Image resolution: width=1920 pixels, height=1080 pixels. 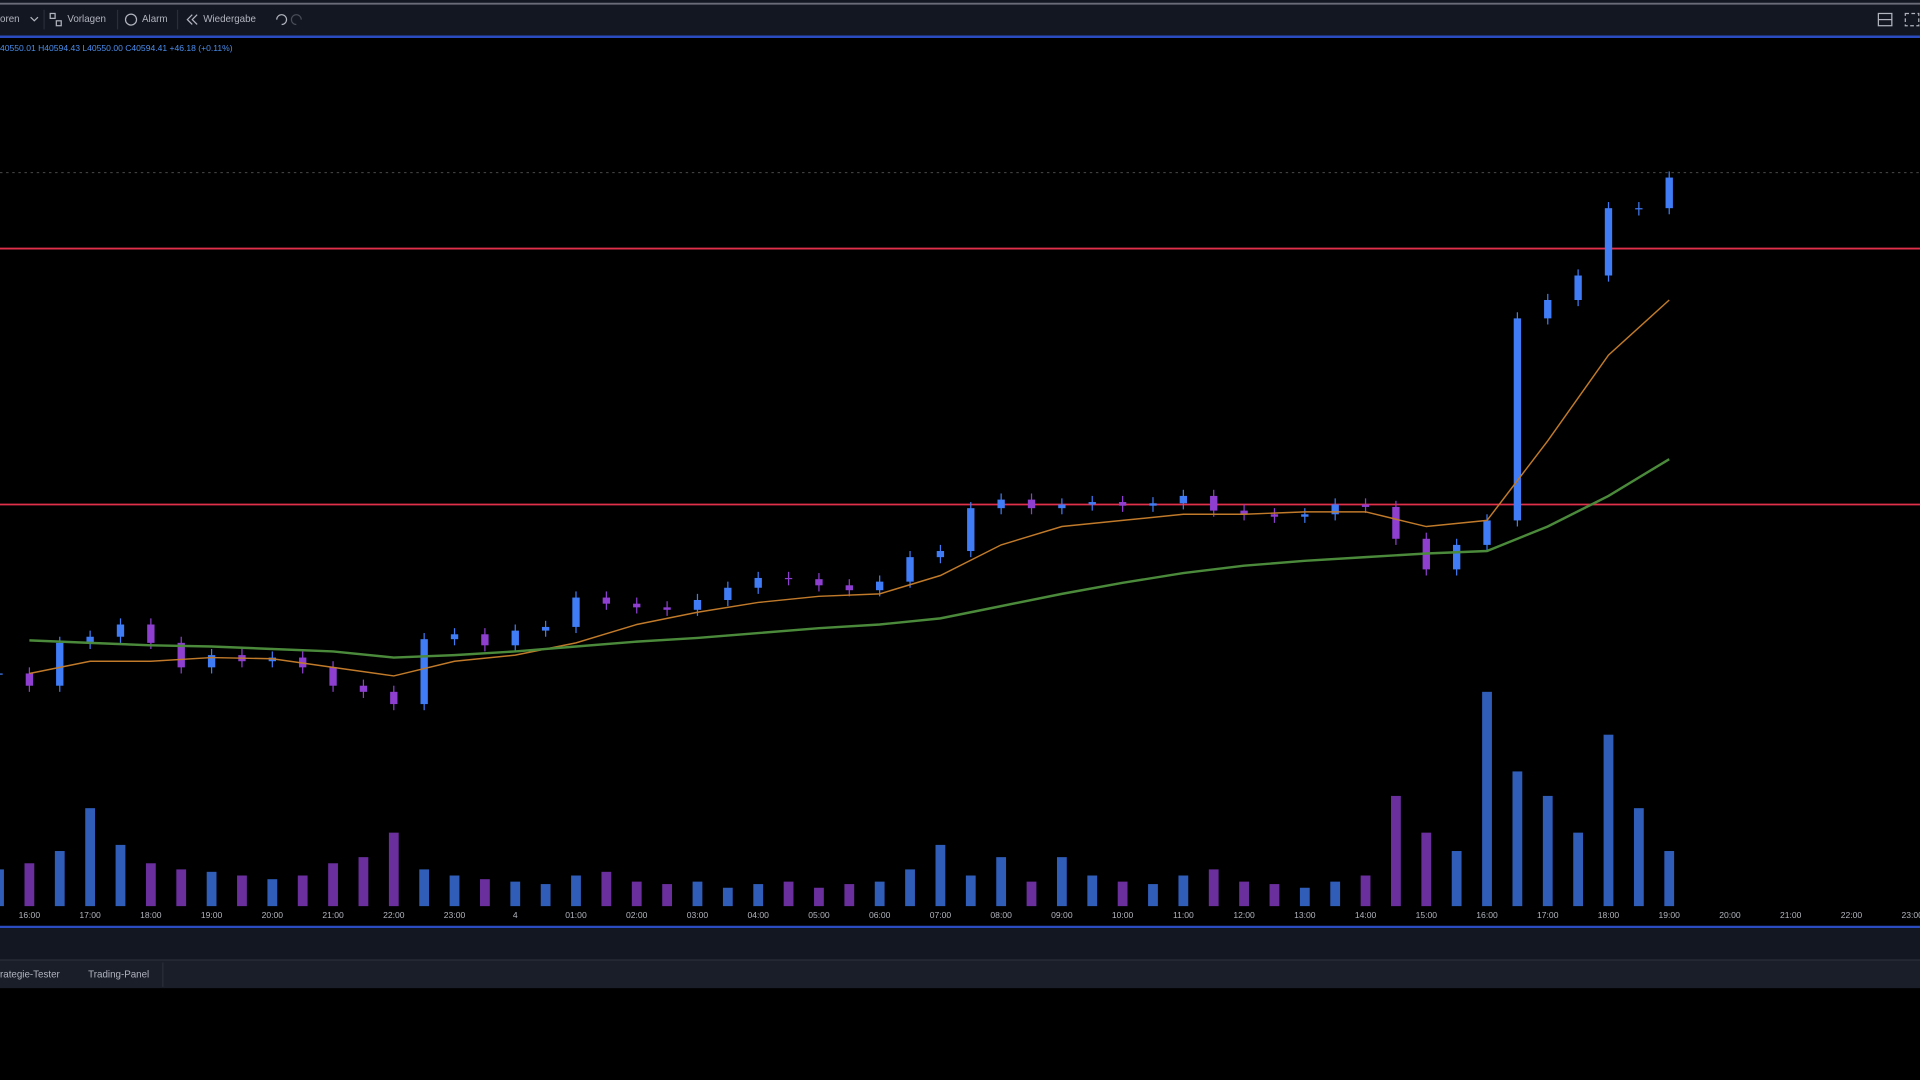 I want to click on time-label: 12:00, so click(x=1244, y=915).